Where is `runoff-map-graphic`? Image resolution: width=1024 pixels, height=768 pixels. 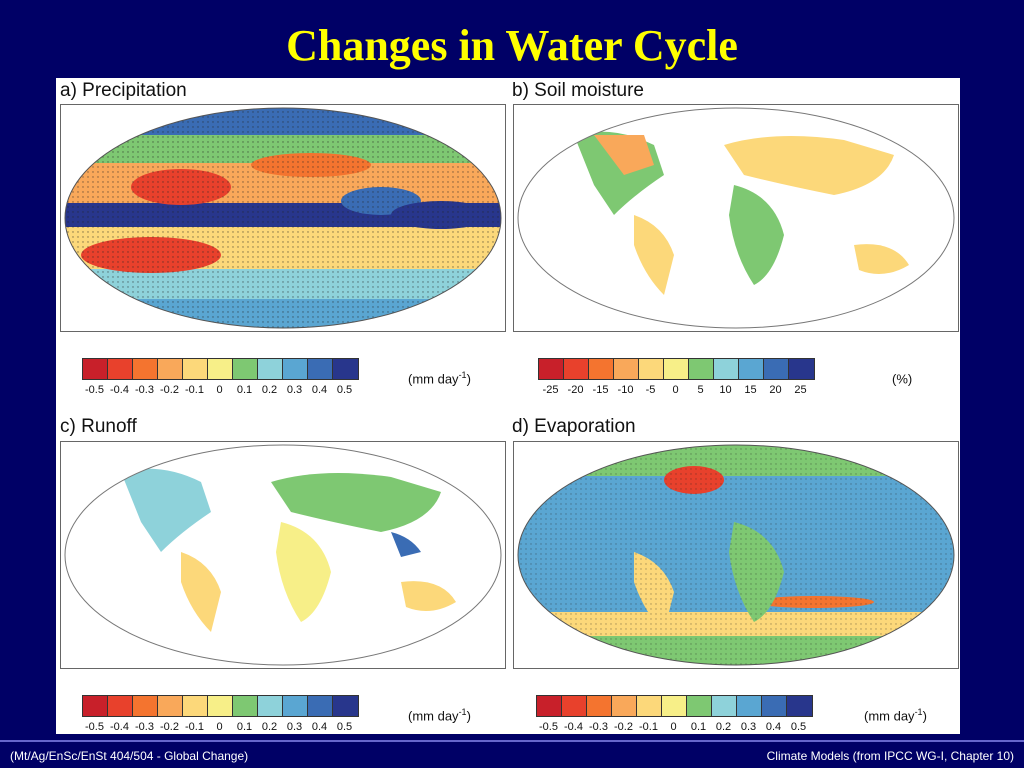 runoff-map-graphic is located at coordinates (283, 555).